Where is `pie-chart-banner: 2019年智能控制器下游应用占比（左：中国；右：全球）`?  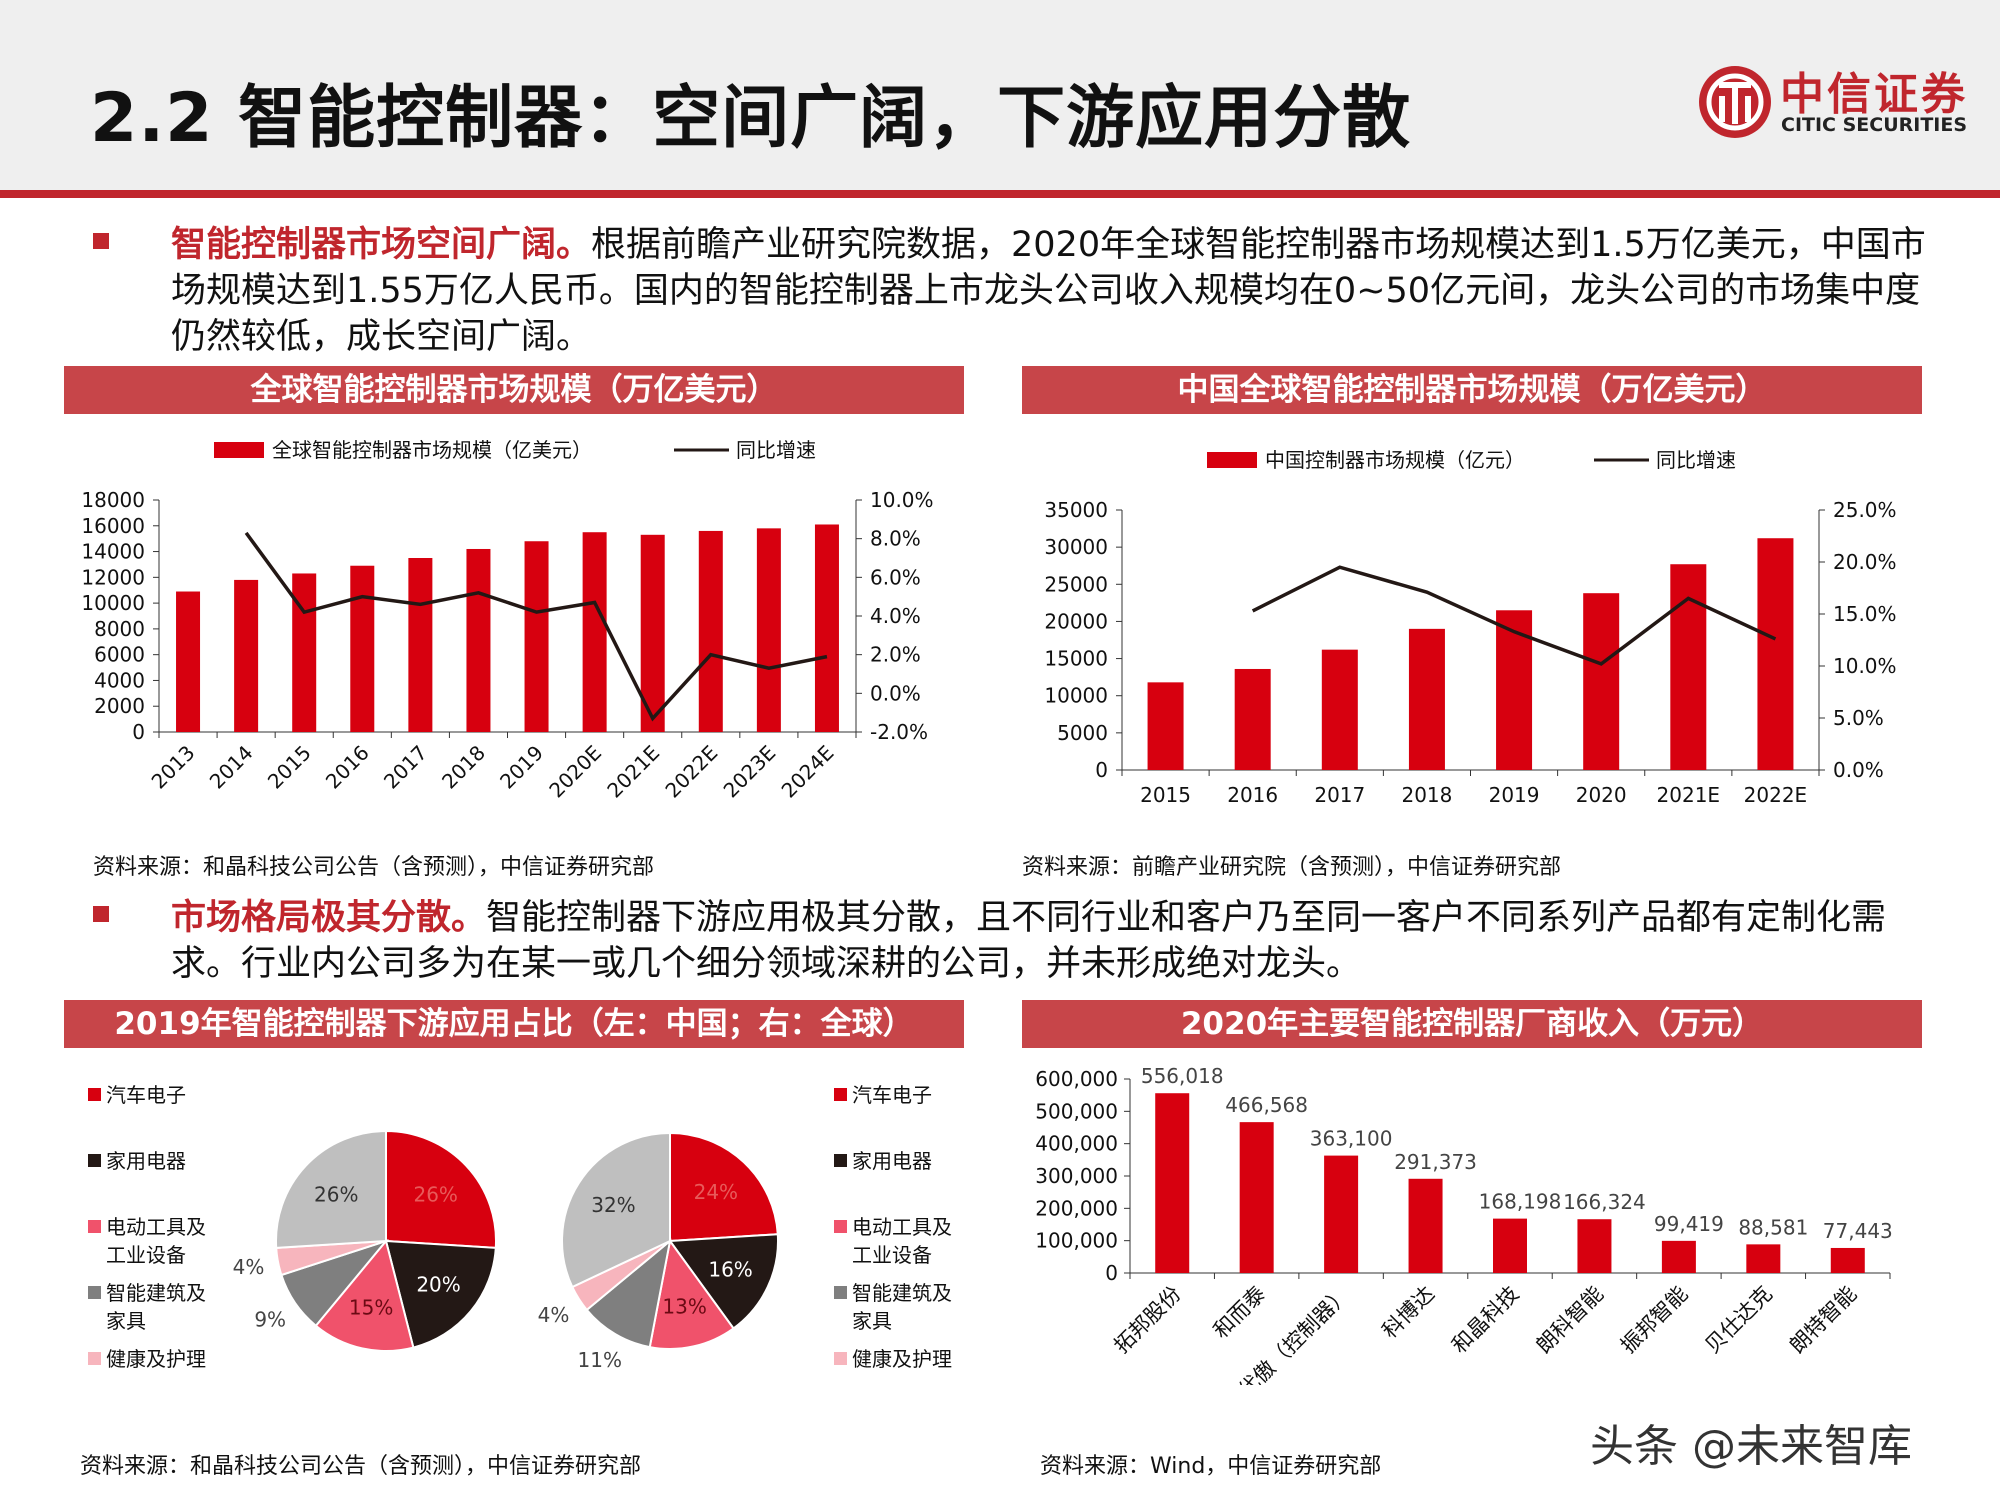
pie-chart-banner: 2019年智能控制器下游应用占比（左：中国；右：全球） is located at coordinates (514, 1024).